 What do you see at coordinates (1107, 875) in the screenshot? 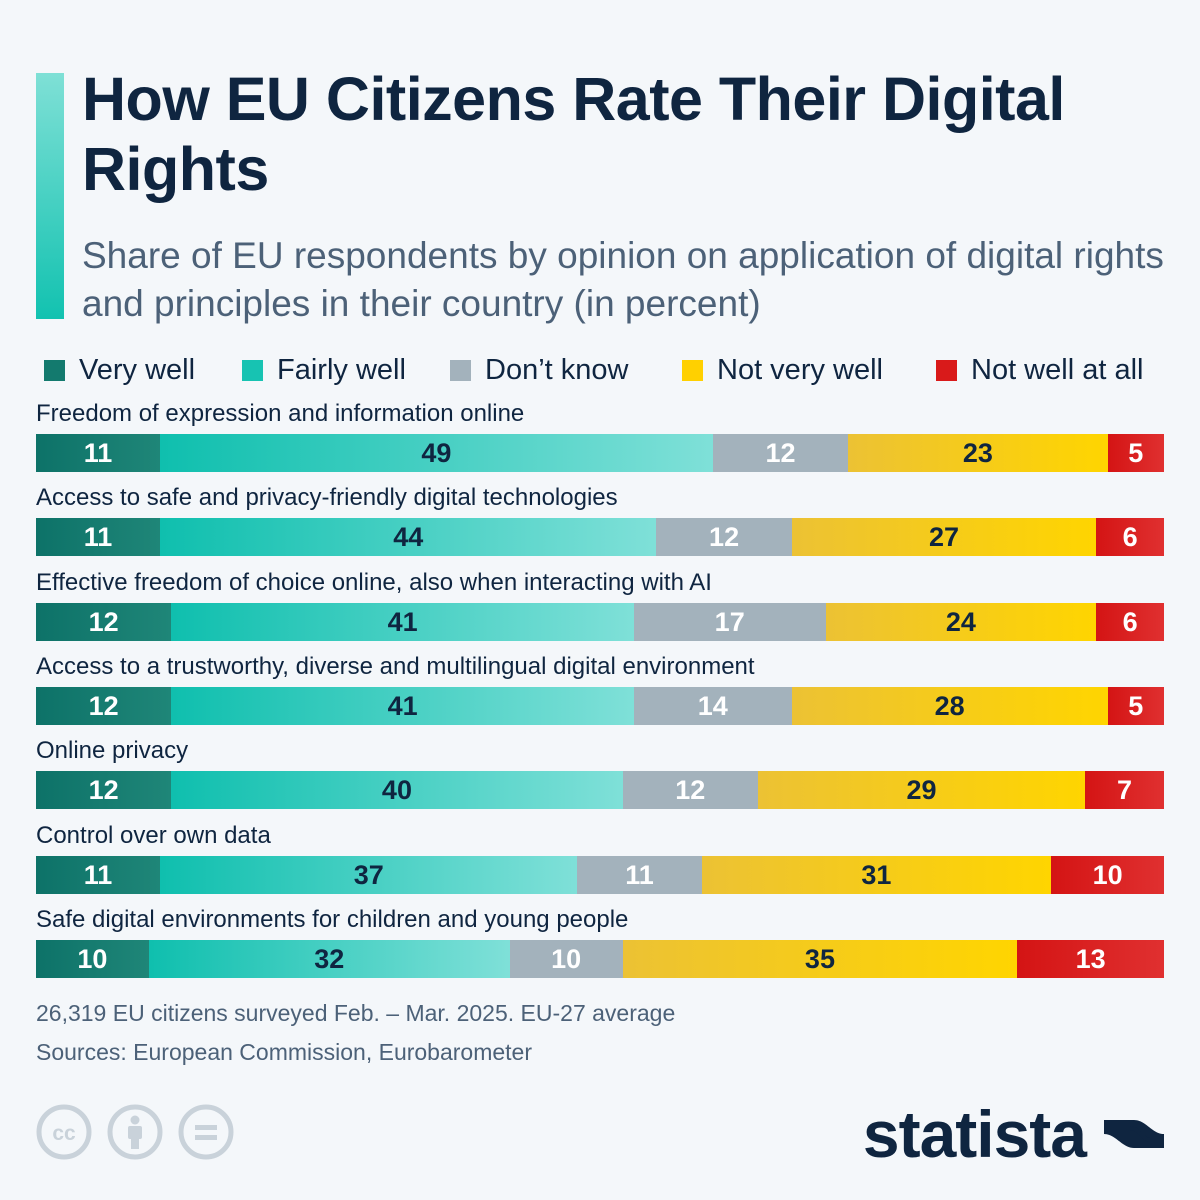
I see `bar-segment-not-well-at-all: 10` at bounding box center [1107, 875].